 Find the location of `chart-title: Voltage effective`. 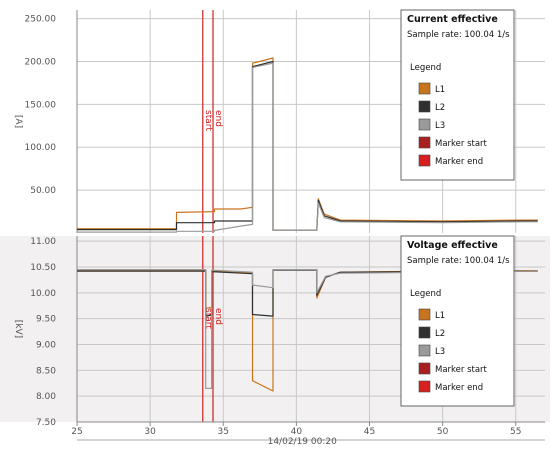

chart-title: Voltage effective is located at coordinates (452, 245).